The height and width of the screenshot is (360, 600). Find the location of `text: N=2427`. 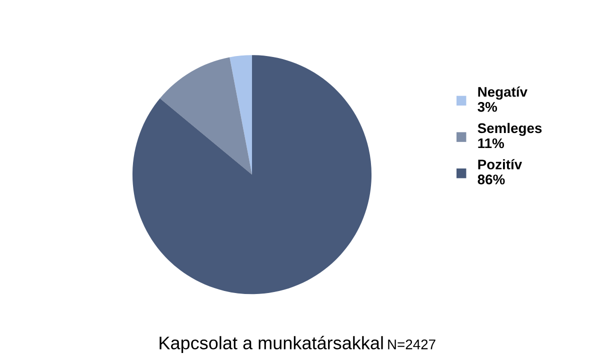

text: N=2427 is located at coordinates (412, 345).